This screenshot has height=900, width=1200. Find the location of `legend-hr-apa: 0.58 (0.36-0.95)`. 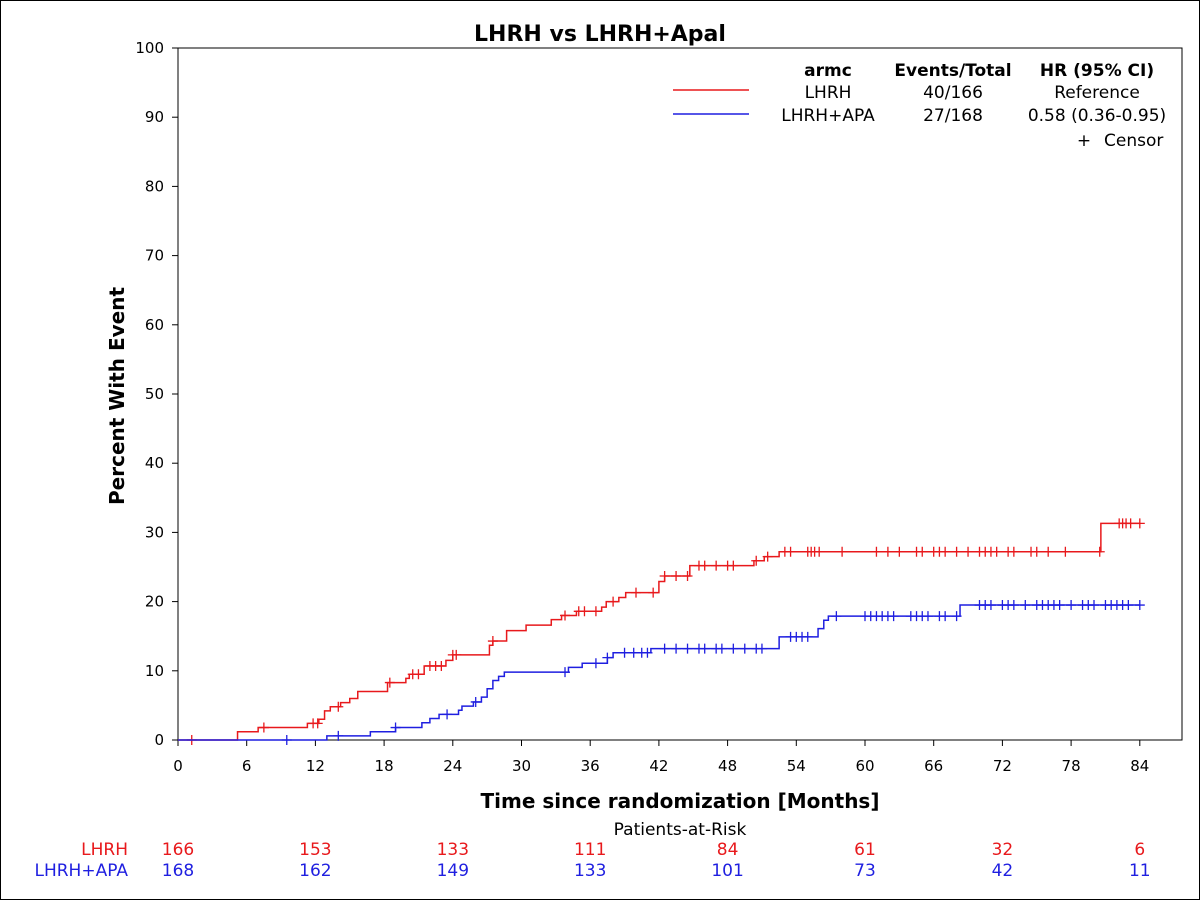

legend-hr-apa: 0.58 (0.36-0.95) is located at coordinates (1097, 116).